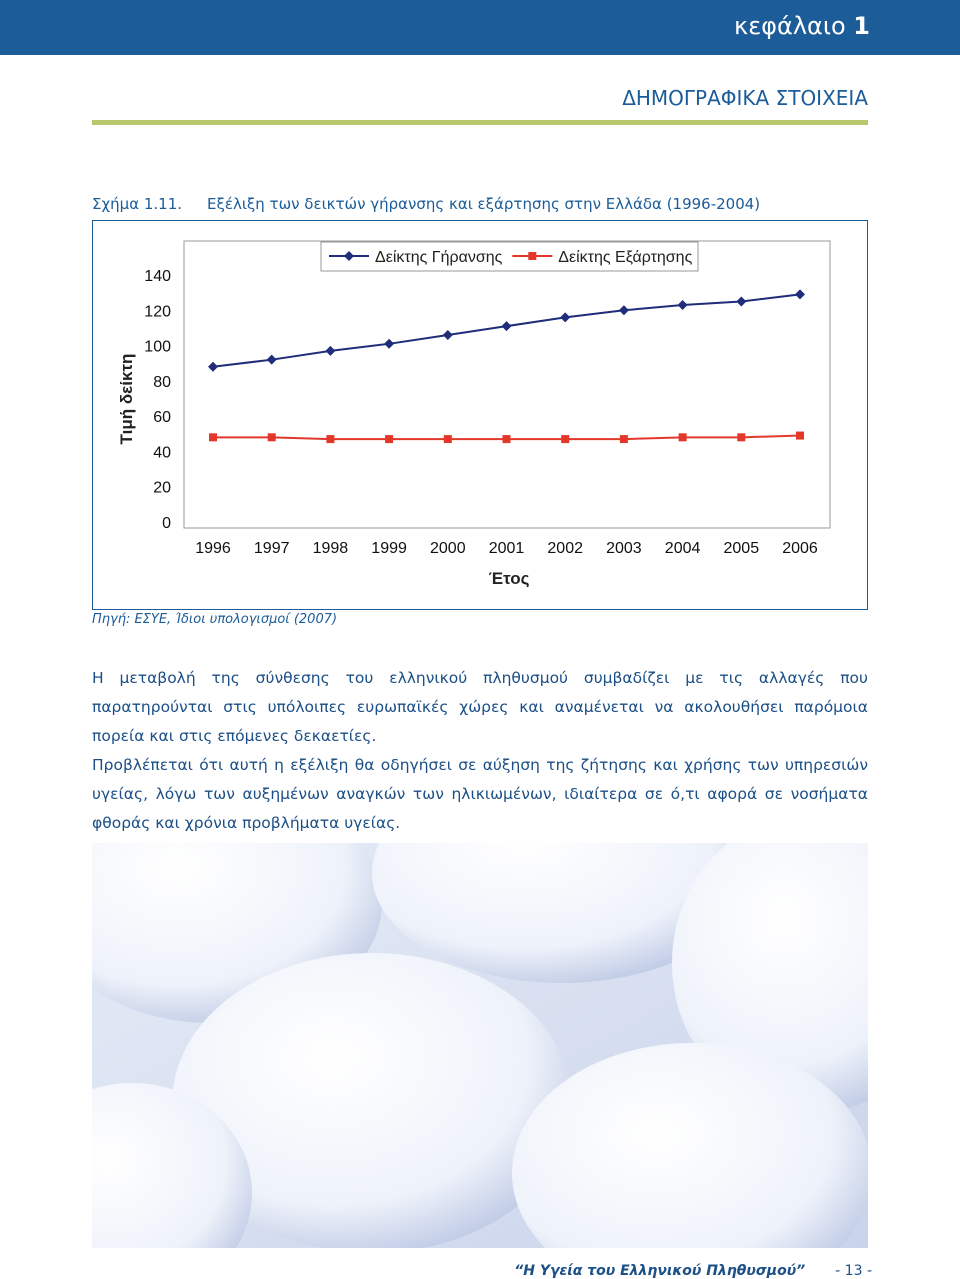 This screenshot has width=960, height=1279. What do you see at coordinates (565, 548) in the screenshot?
I see `x-tick-label: 2002` at bounding box center [565, 548].